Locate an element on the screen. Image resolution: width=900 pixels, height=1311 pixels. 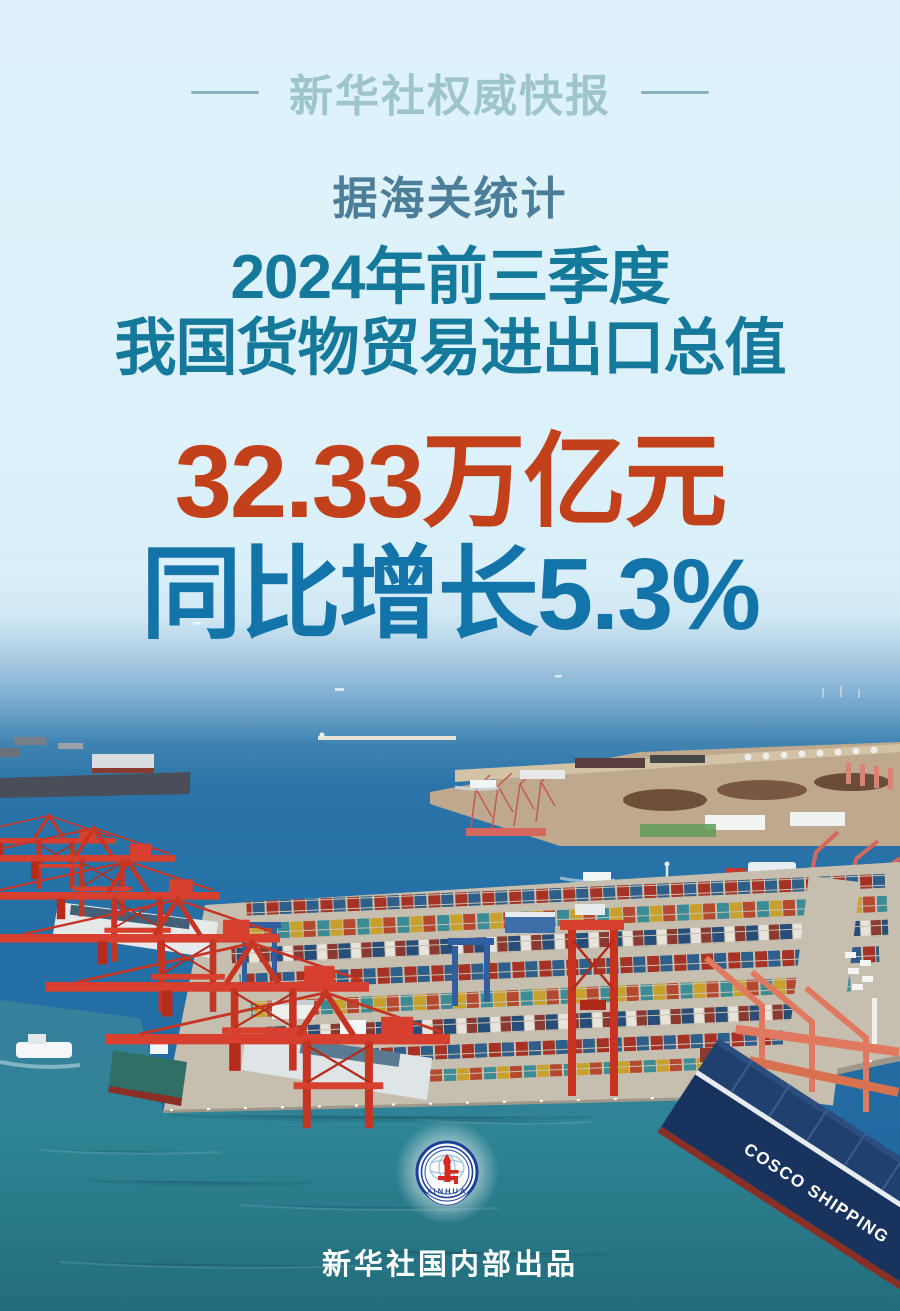
badge-label: 新华社权威快报 is located at coordinates (450, 96).